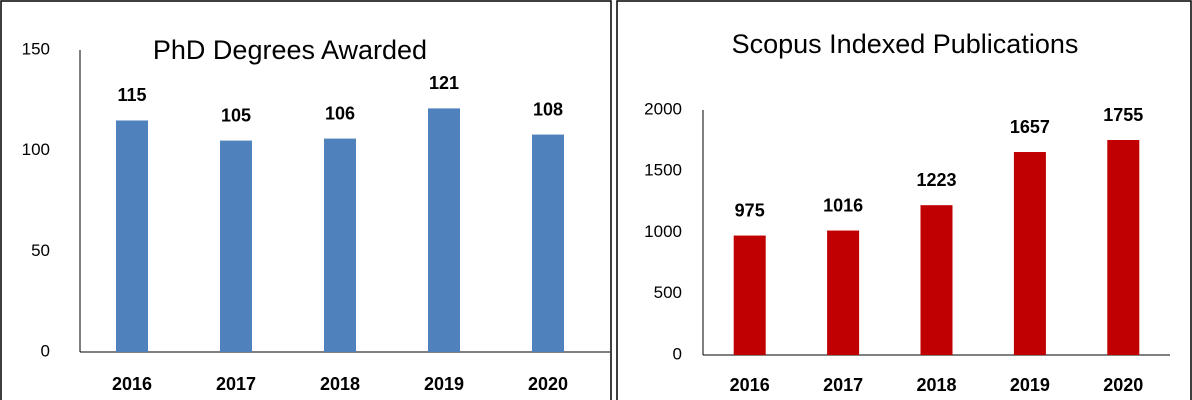  What do you see at coordinates (1030, 127) in the screenshot?
I see `data-label: 1657` at bounding box center [1030, 127].